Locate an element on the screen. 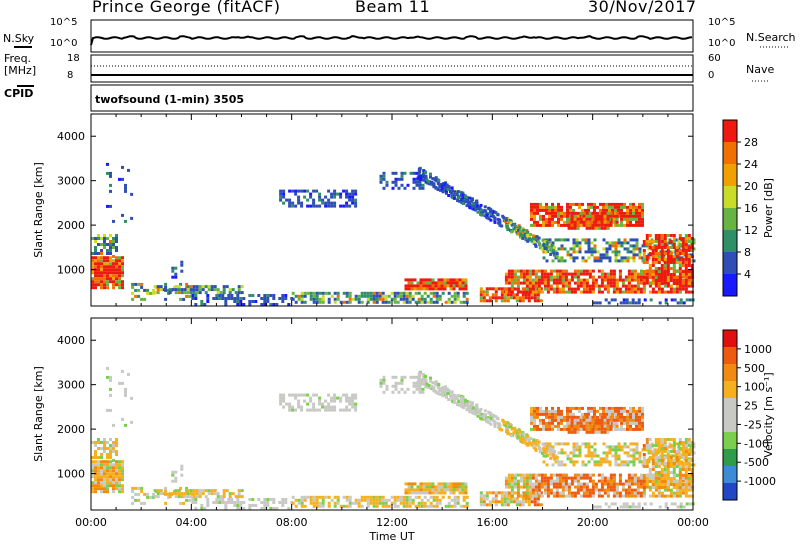 This screenshot has height=554, width=800. ytick-label: 4000 is located at coordinates (71, 136).